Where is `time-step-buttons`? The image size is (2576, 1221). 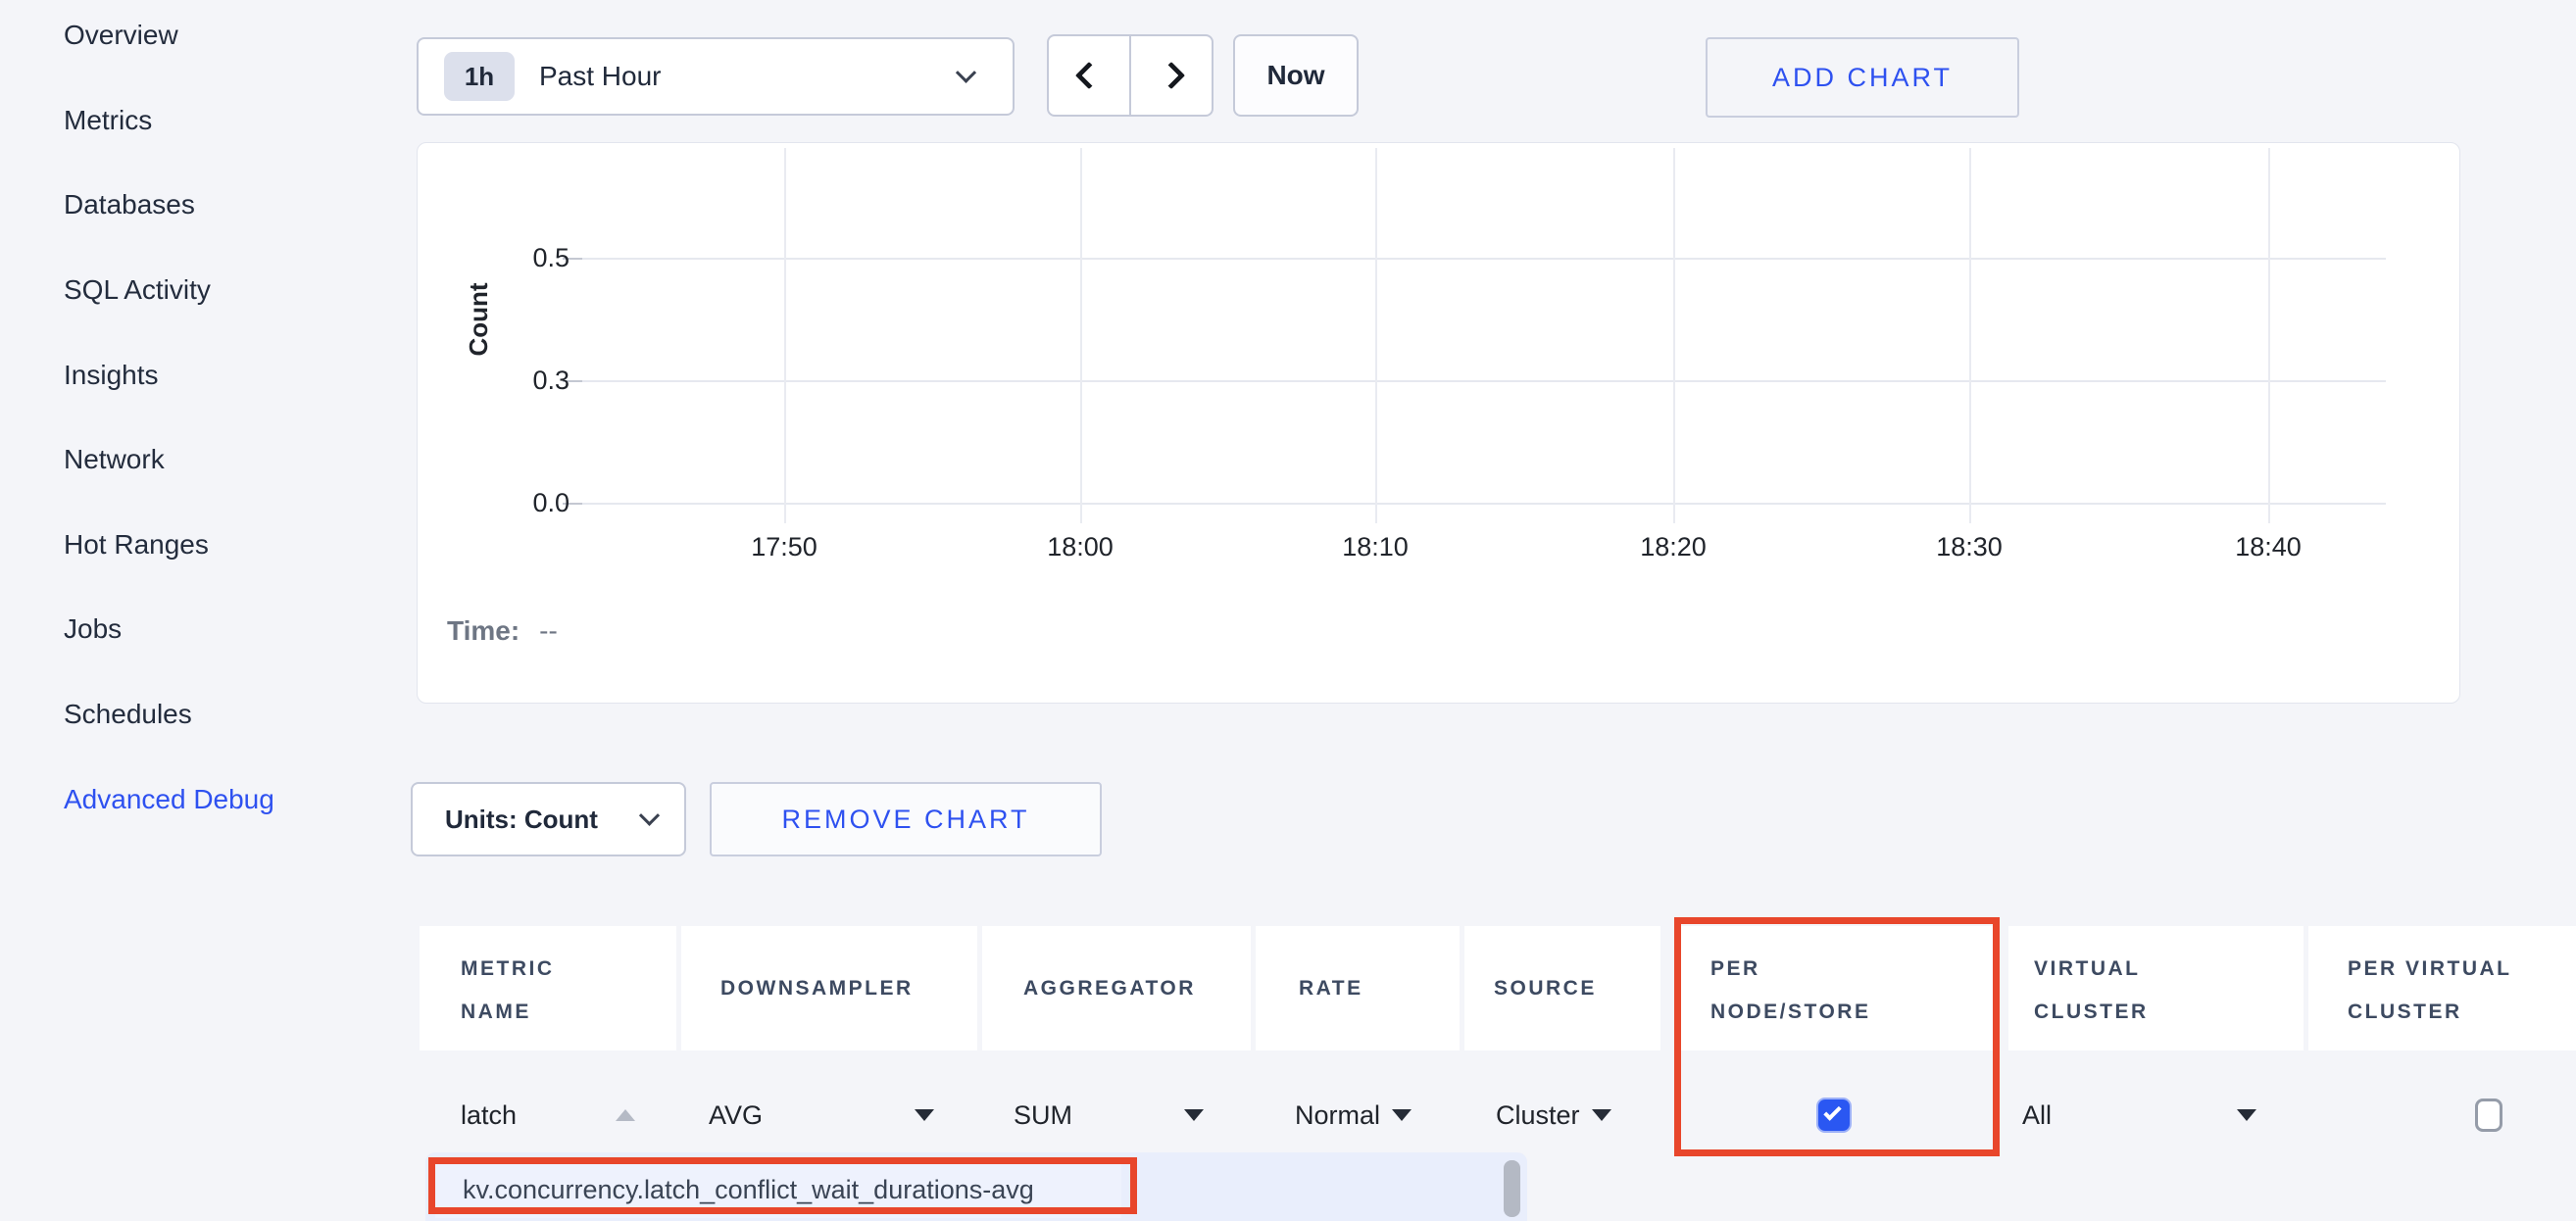 time-step-buttons is located at coordinates (1130, 75).